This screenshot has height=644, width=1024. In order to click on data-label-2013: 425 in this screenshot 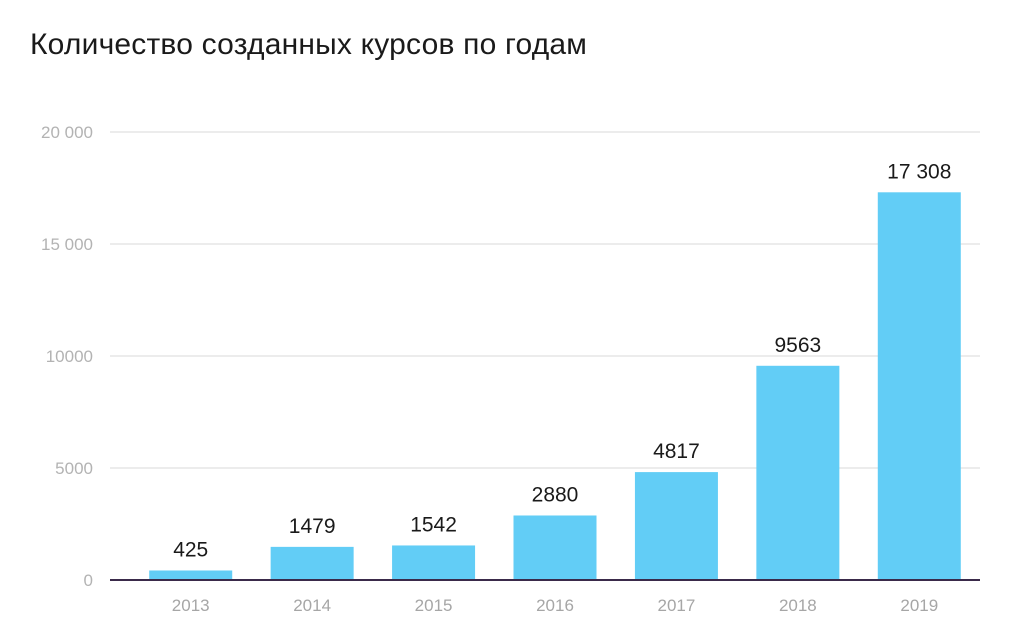, I will do `click(190, 549)`.